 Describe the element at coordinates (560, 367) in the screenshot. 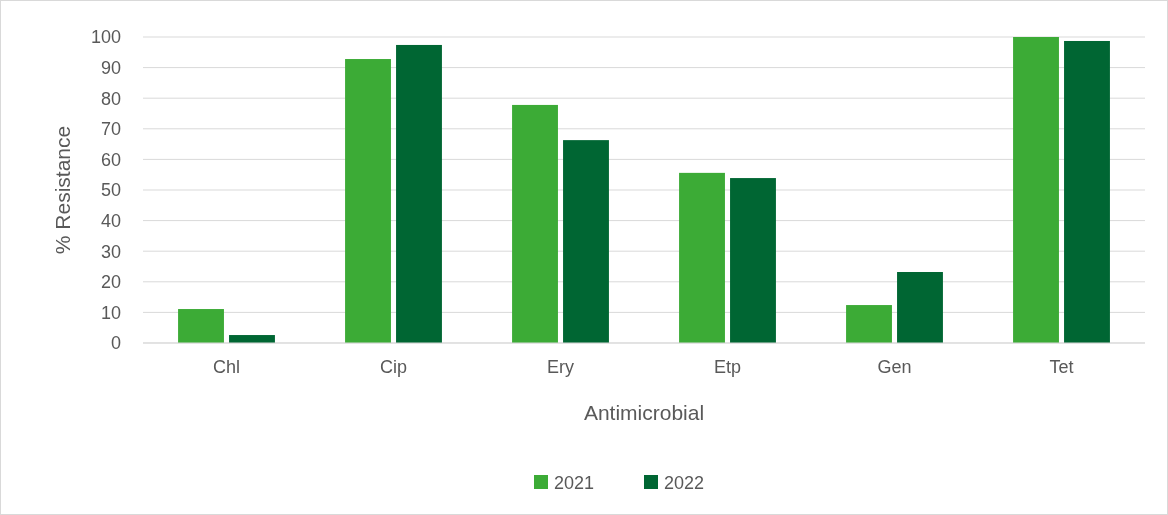

I see `x-tick-label: Ery` at that location.